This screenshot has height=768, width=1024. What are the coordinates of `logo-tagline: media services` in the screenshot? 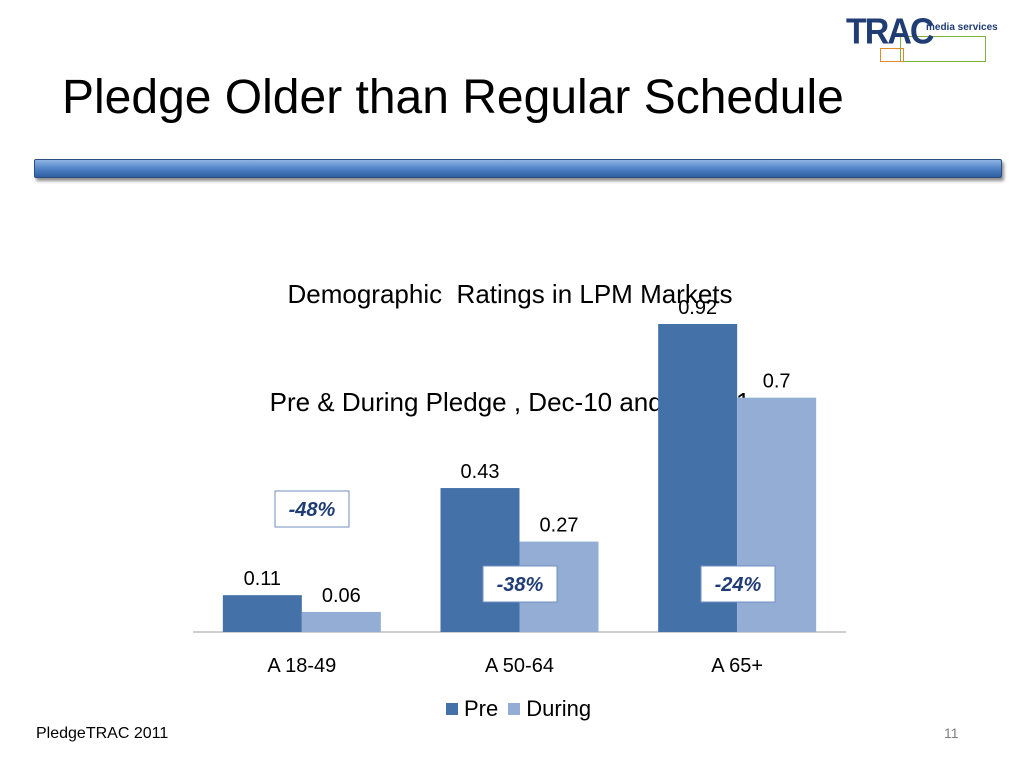 It's located at (962, 27).